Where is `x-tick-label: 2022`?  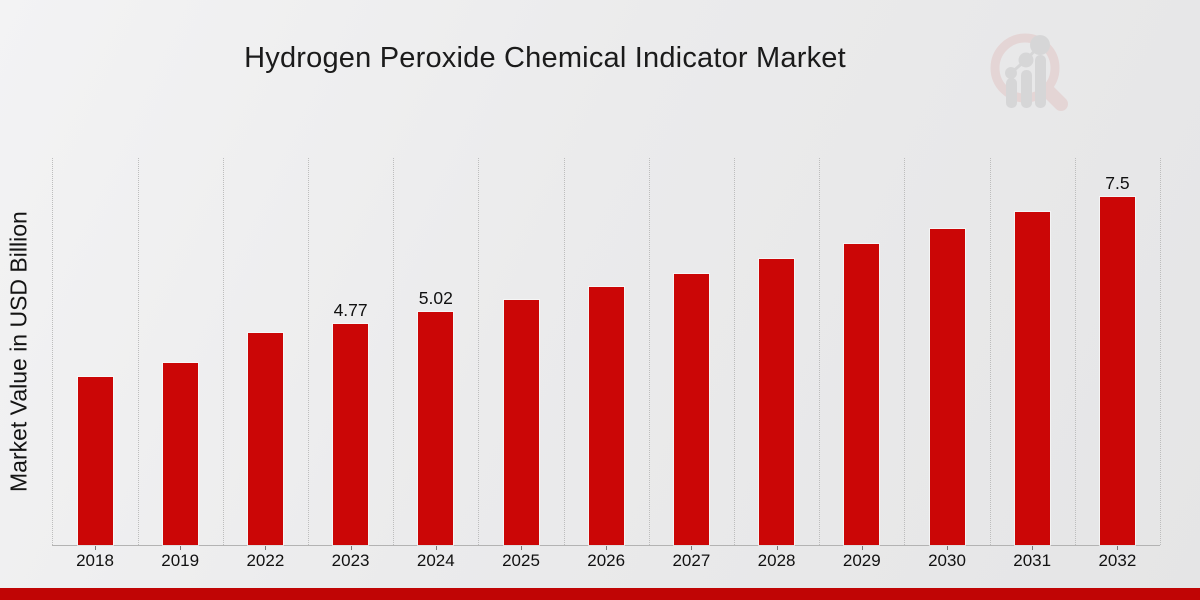 x-tick-label: 2022 is located at coordinates (265, 560).